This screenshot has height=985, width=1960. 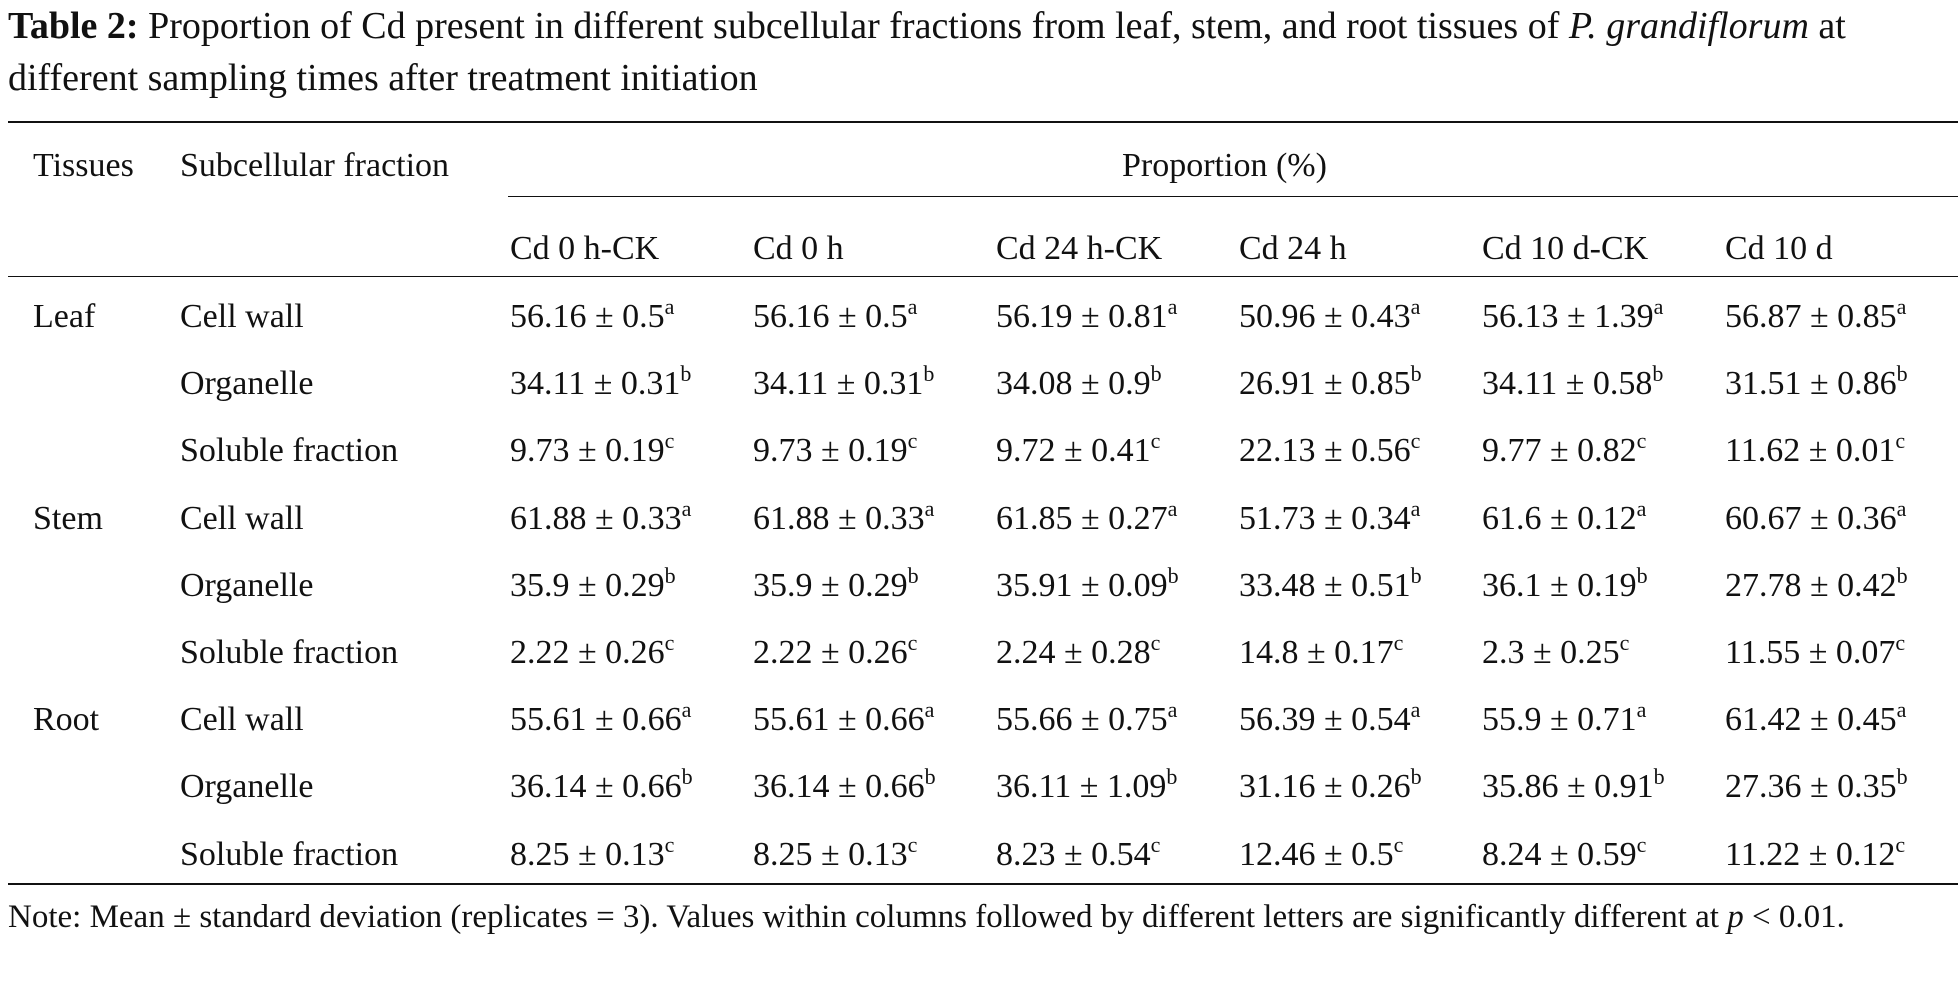 I want to click on cell-value: 8.25 ± 0.13, so click(x=587, y=854).